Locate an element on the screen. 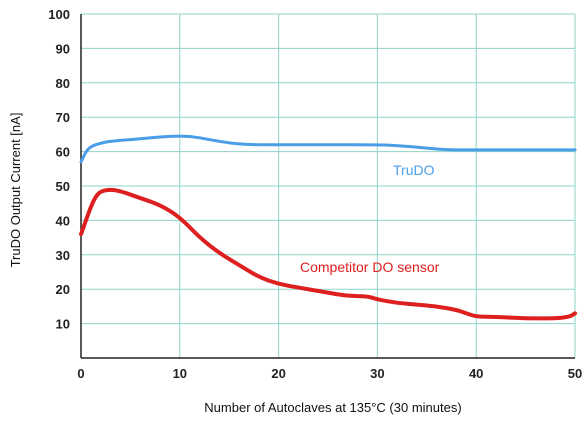 The height and width of the screenshot is (423, 587). series-label-trudo: TruDO is located at coordinates (414, 170).